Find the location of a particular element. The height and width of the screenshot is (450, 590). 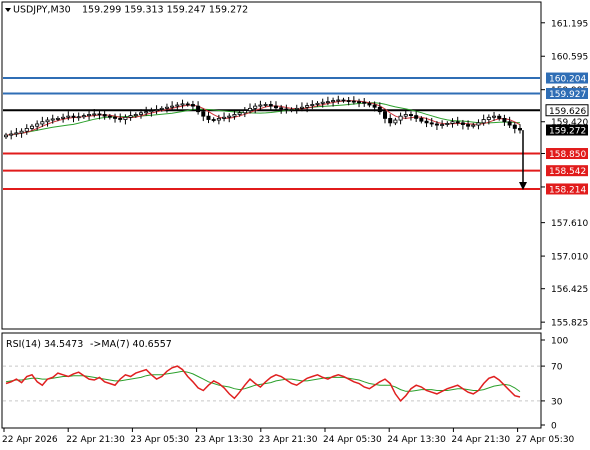

time-tick-label: 23 Apr 05:30 is located at coordinates (159, 440).